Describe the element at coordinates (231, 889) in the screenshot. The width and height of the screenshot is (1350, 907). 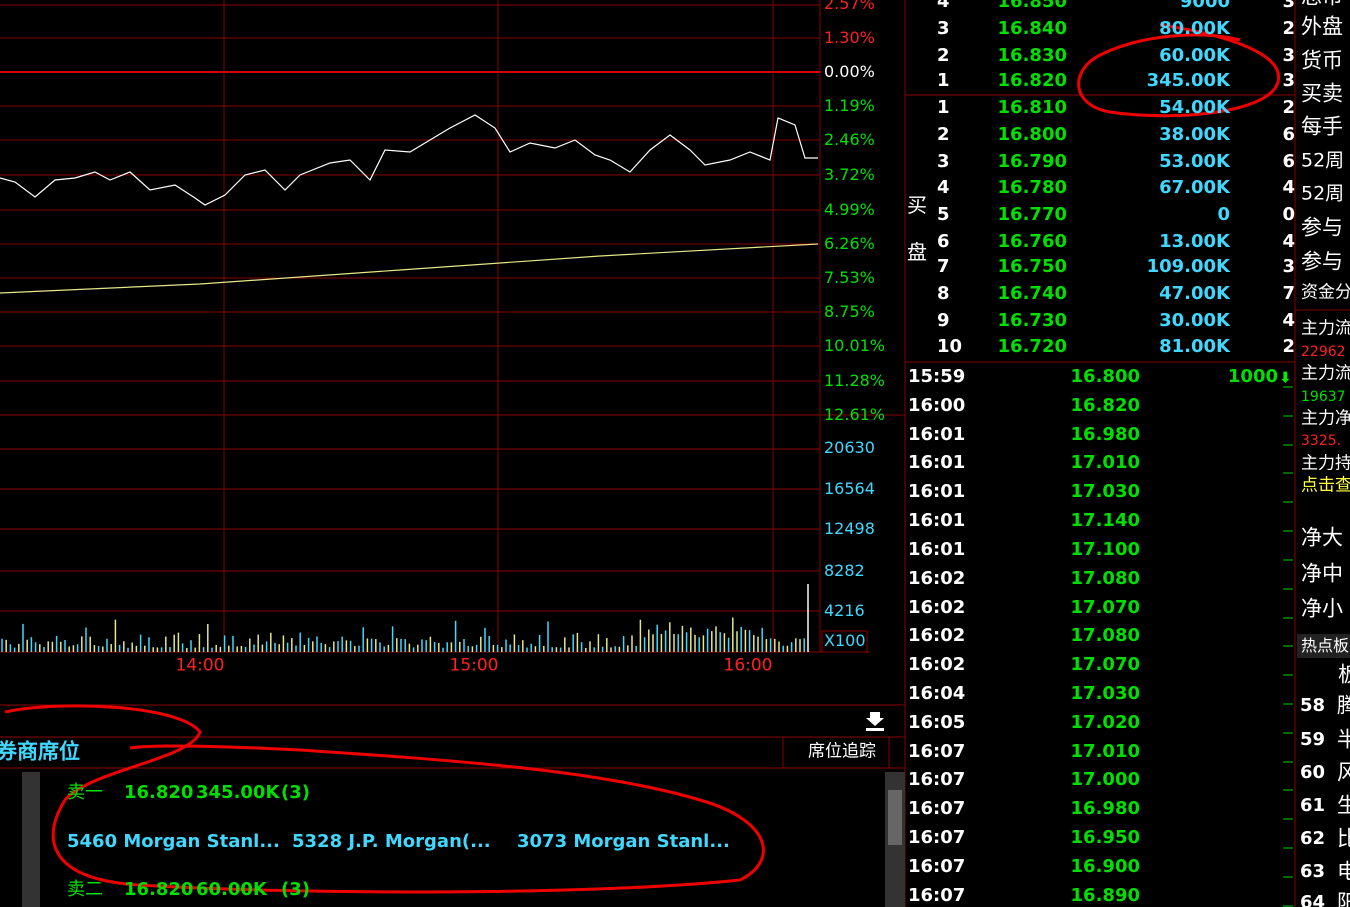
I see `row-volume: 60.00K` at that location.